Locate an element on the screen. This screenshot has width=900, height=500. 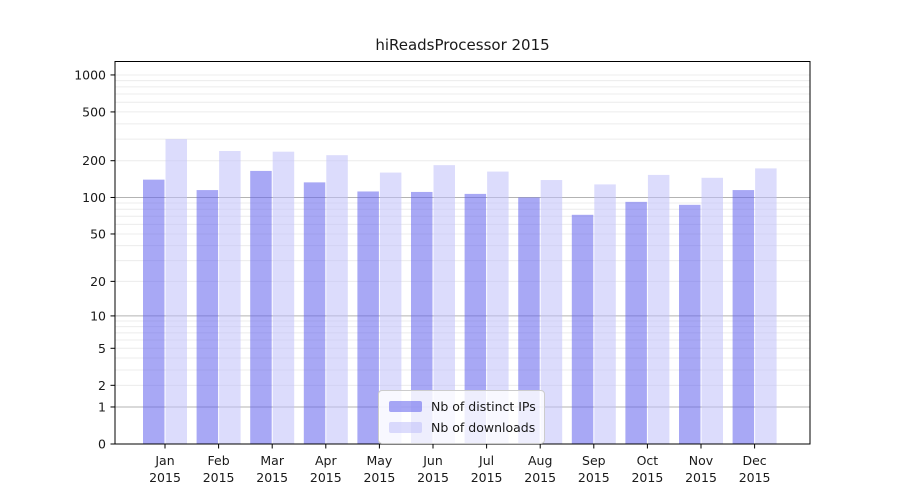
y-tick-label: 10 is located at coordinates (98, 315).